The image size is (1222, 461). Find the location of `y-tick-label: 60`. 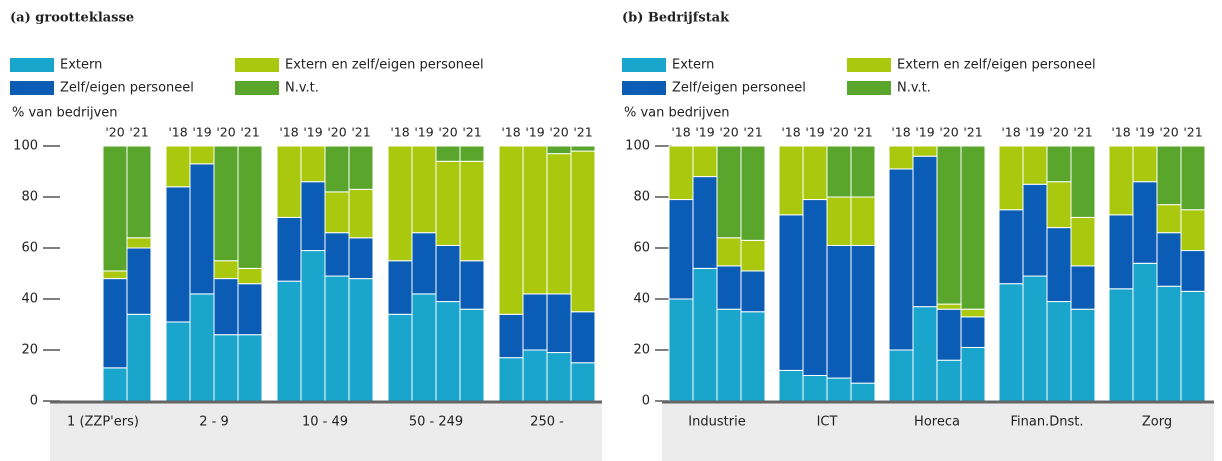

y-tick-label: 60 is located at coordinates (29, 248).